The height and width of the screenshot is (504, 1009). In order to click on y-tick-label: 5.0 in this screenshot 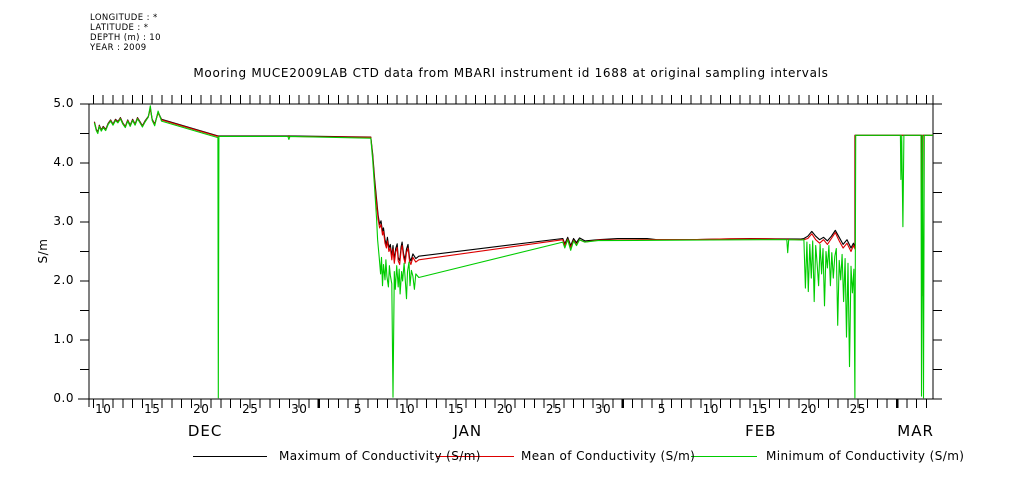, I will do `click(63, 103)`.